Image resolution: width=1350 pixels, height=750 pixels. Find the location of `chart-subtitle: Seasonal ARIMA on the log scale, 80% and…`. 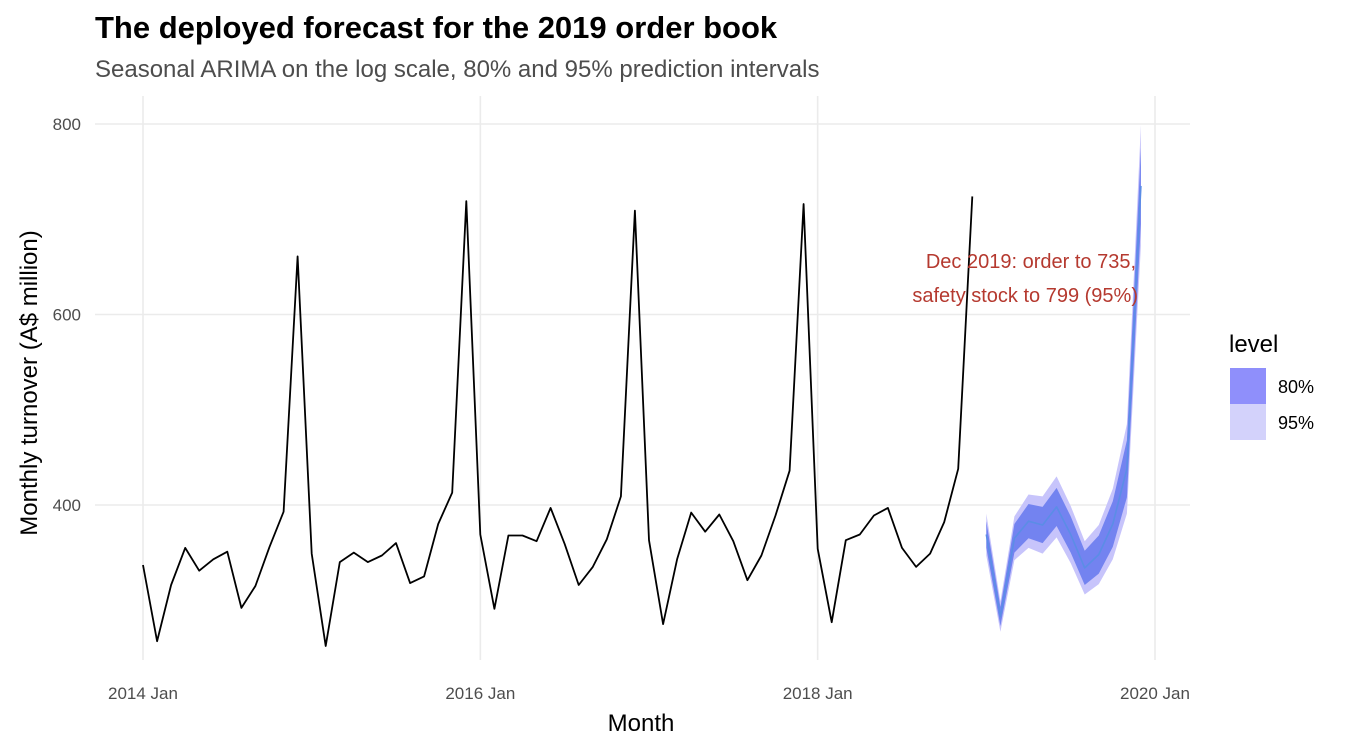

chart-subtitle: Seasonal ARIMA on the log scale, 80% and… is located at coordinates (457, 69).